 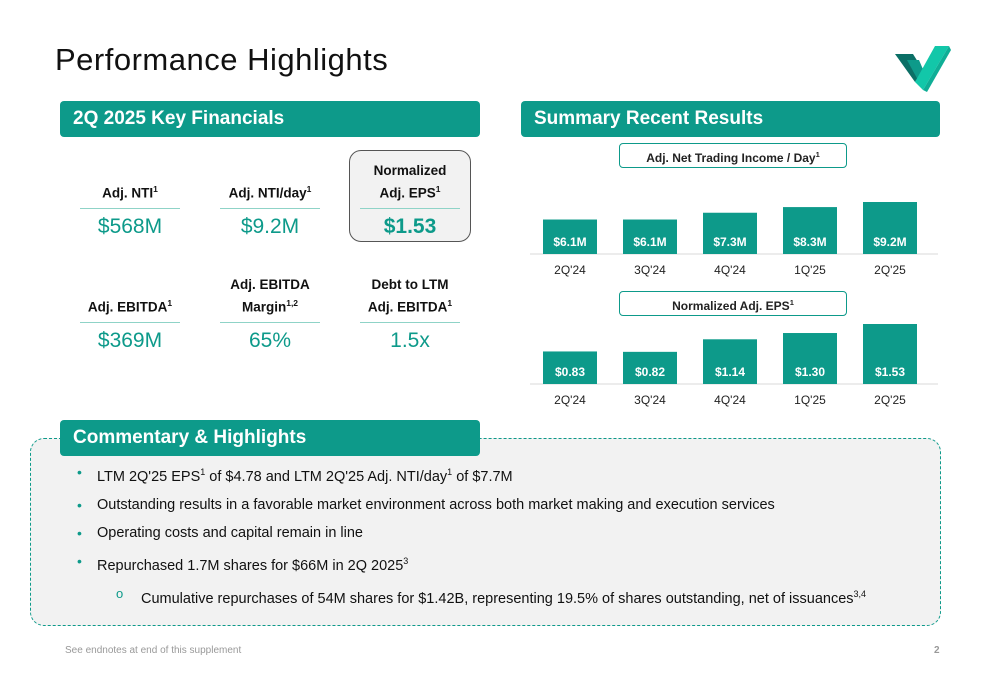 I want to click on metric-label: Adj. NTI1, so click(x=130, y=182).